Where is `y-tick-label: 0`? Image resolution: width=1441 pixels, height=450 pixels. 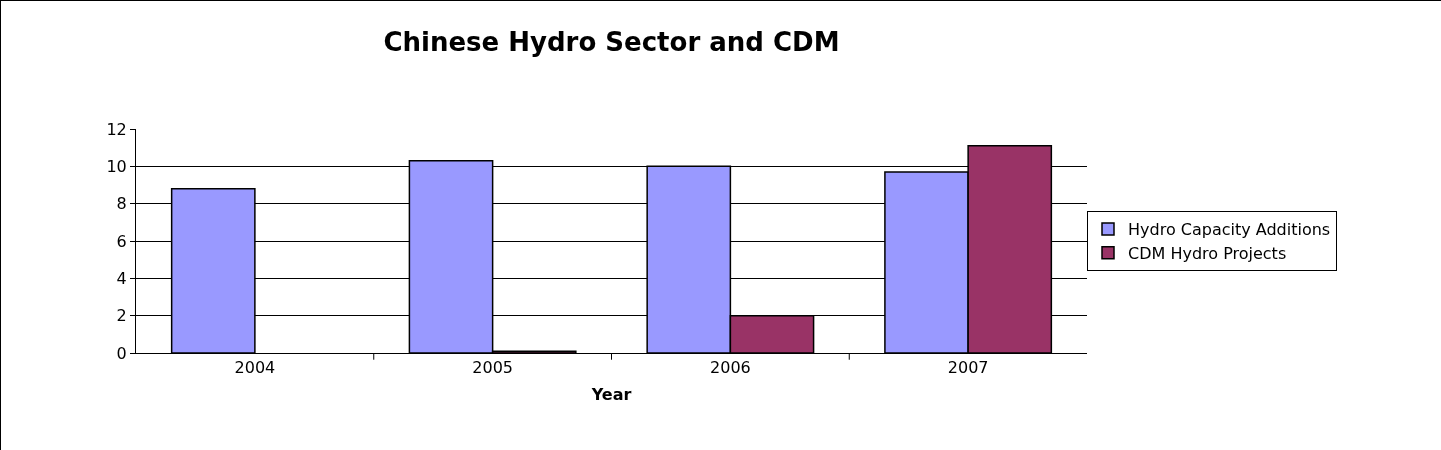
y-tick-label: 0 is located at coordinates (121, 353).